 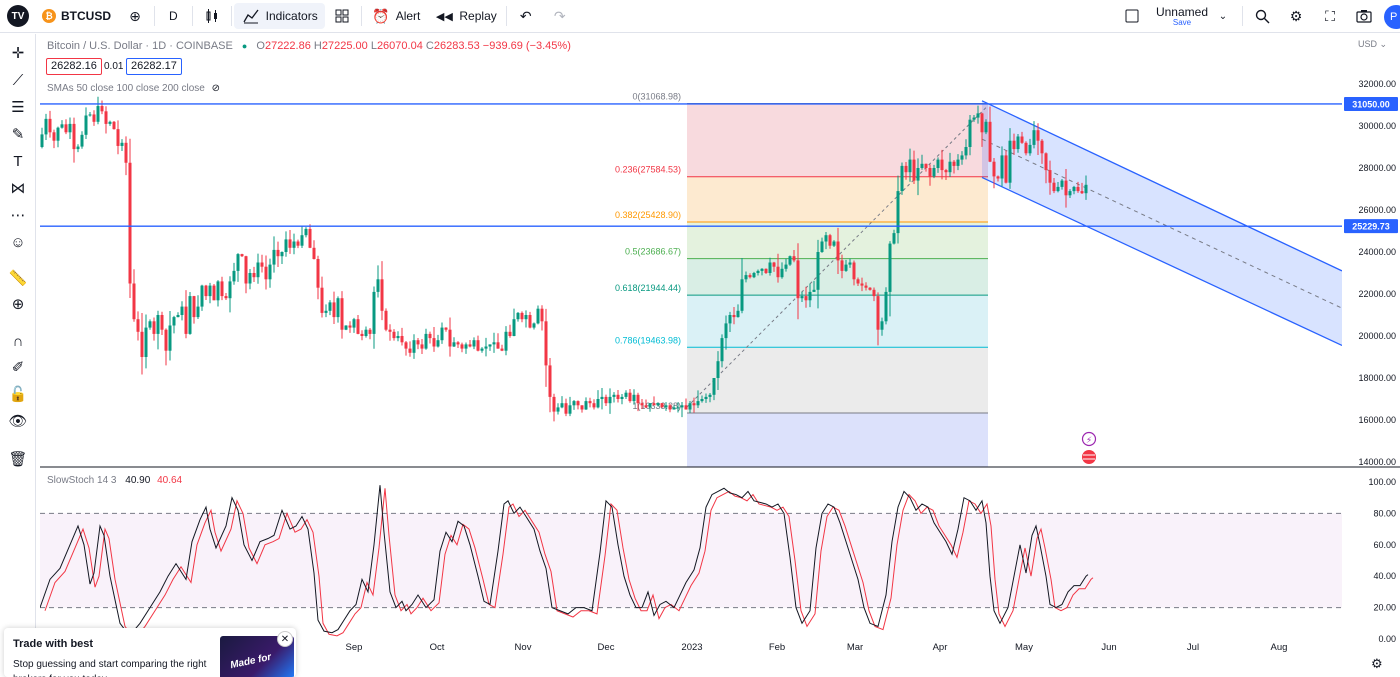 I want to click on templates-button, so click(x=342, y=16).